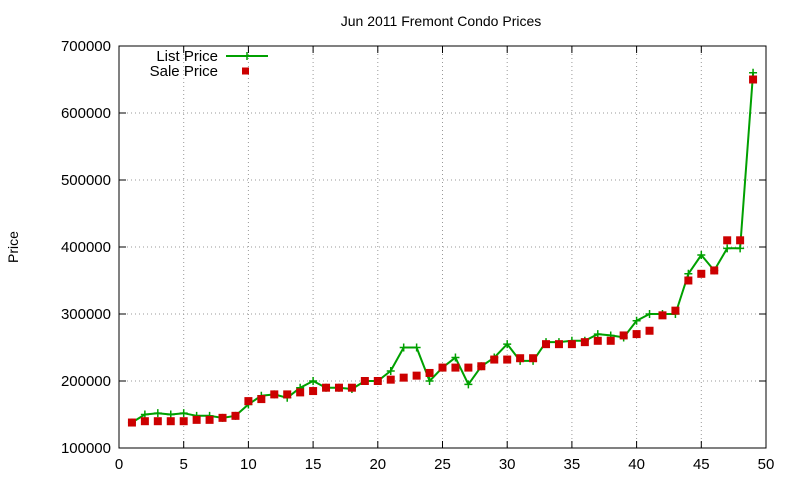 The width and height of the screenshot is (800, 480). I want to click on x-tick-label: 0, so click(119, 464).